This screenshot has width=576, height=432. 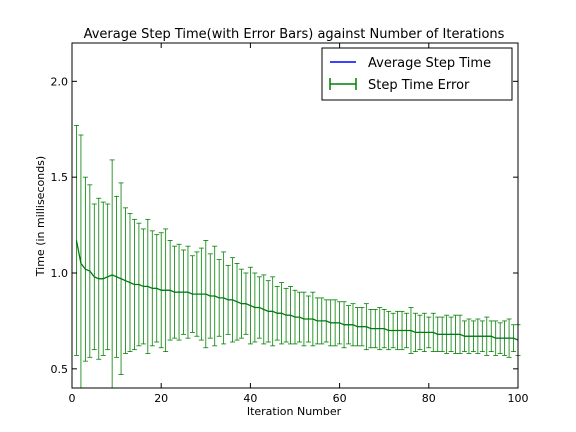 I want to click on legend-label-average-step-time: Average Step Time, so click(x=429, y=63).